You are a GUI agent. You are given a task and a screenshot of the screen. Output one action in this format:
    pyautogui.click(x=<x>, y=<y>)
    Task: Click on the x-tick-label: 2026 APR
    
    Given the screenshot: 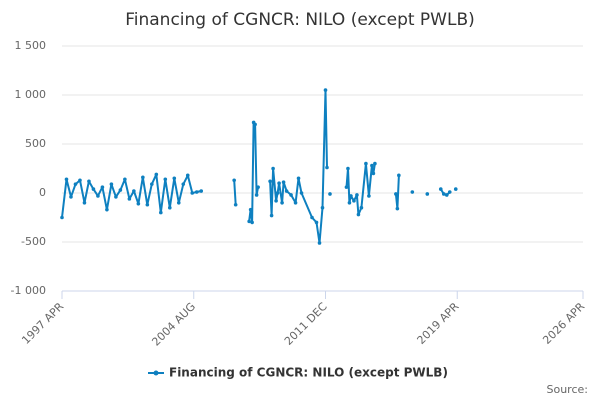 What is the action you would take?
    pyautogui.click(x=563, y=323)
    